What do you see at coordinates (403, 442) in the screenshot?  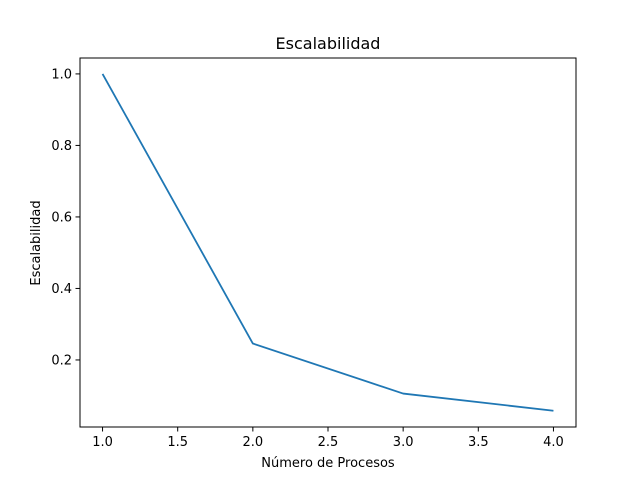 I see `x-tick-label: 3.0` at bounding box center [403, 442].